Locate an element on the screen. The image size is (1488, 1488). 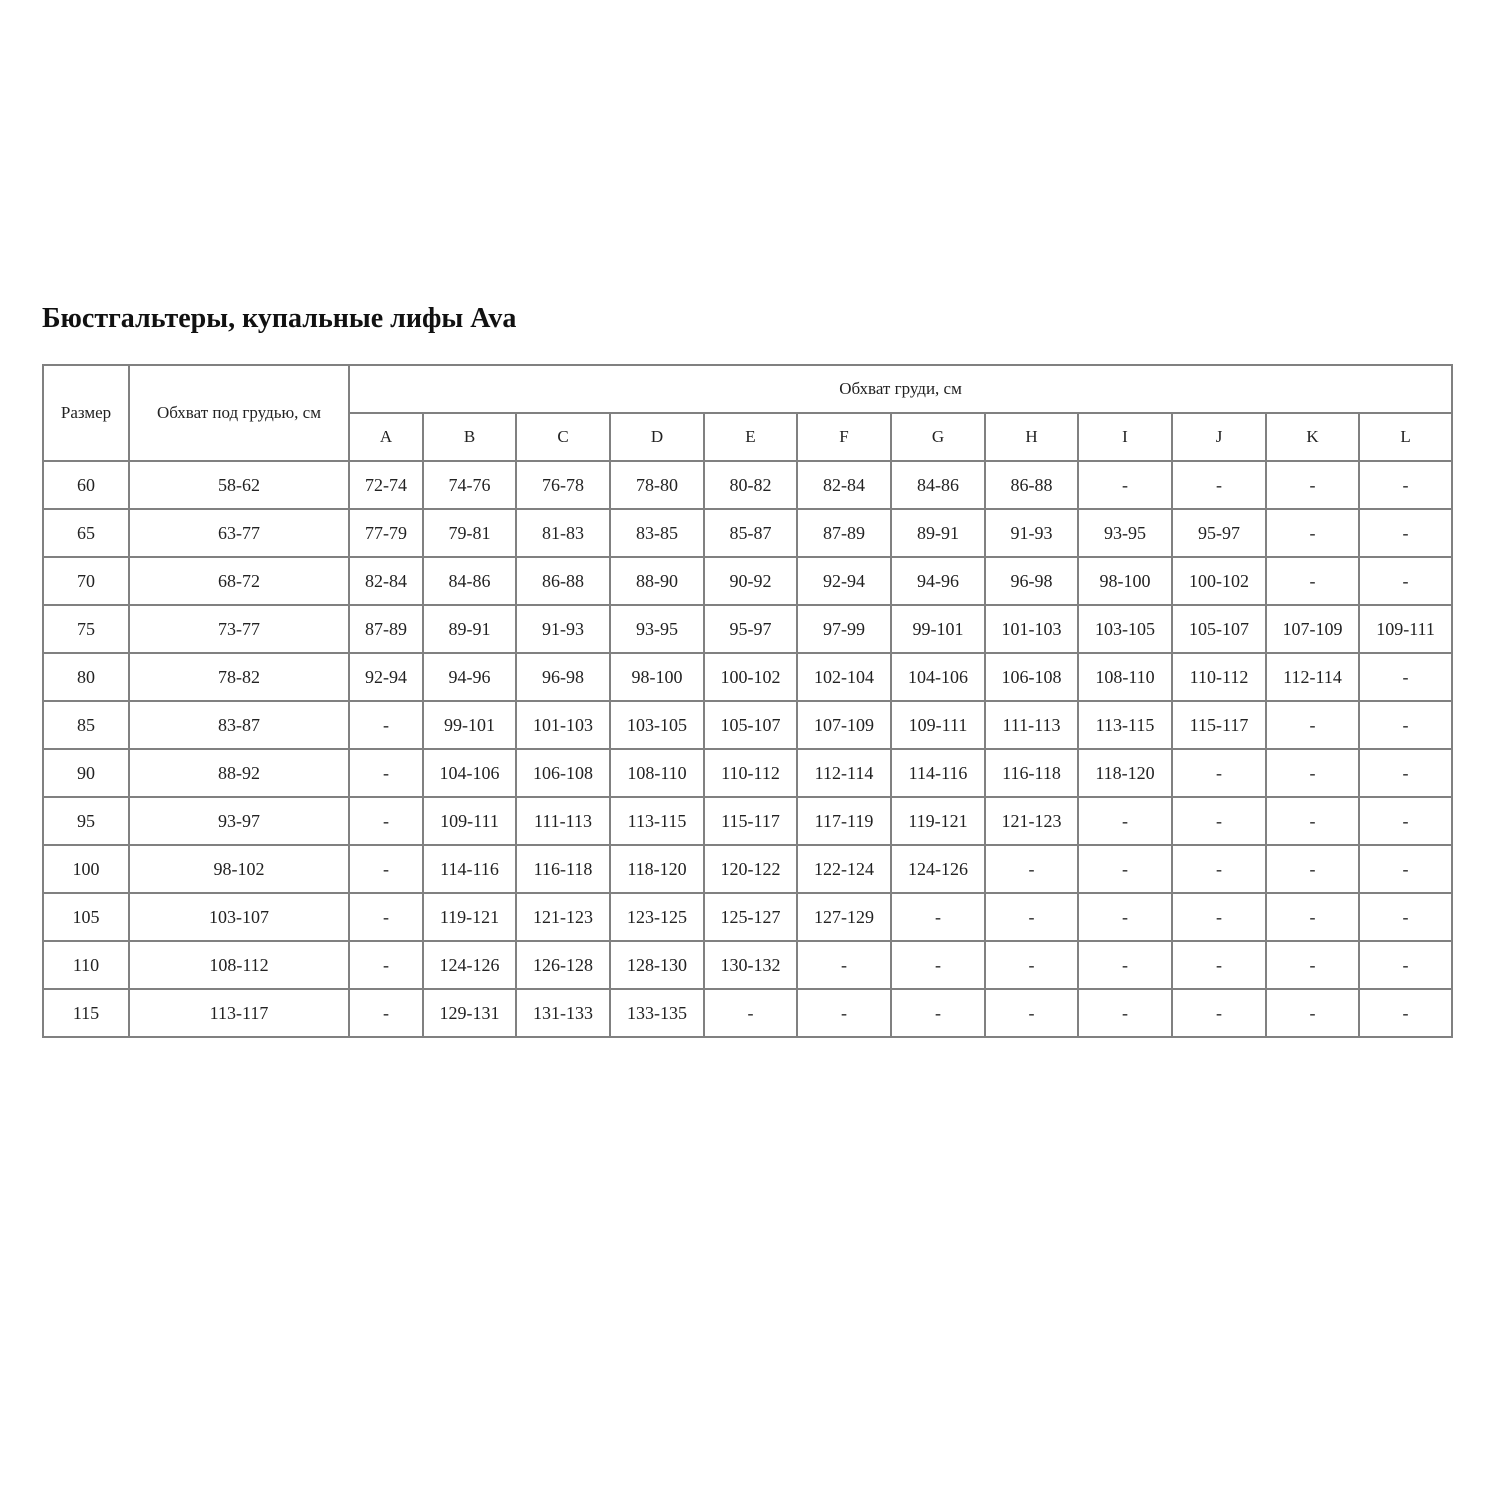
bust-cell: 123-125 is located at coordinates (657, 917).